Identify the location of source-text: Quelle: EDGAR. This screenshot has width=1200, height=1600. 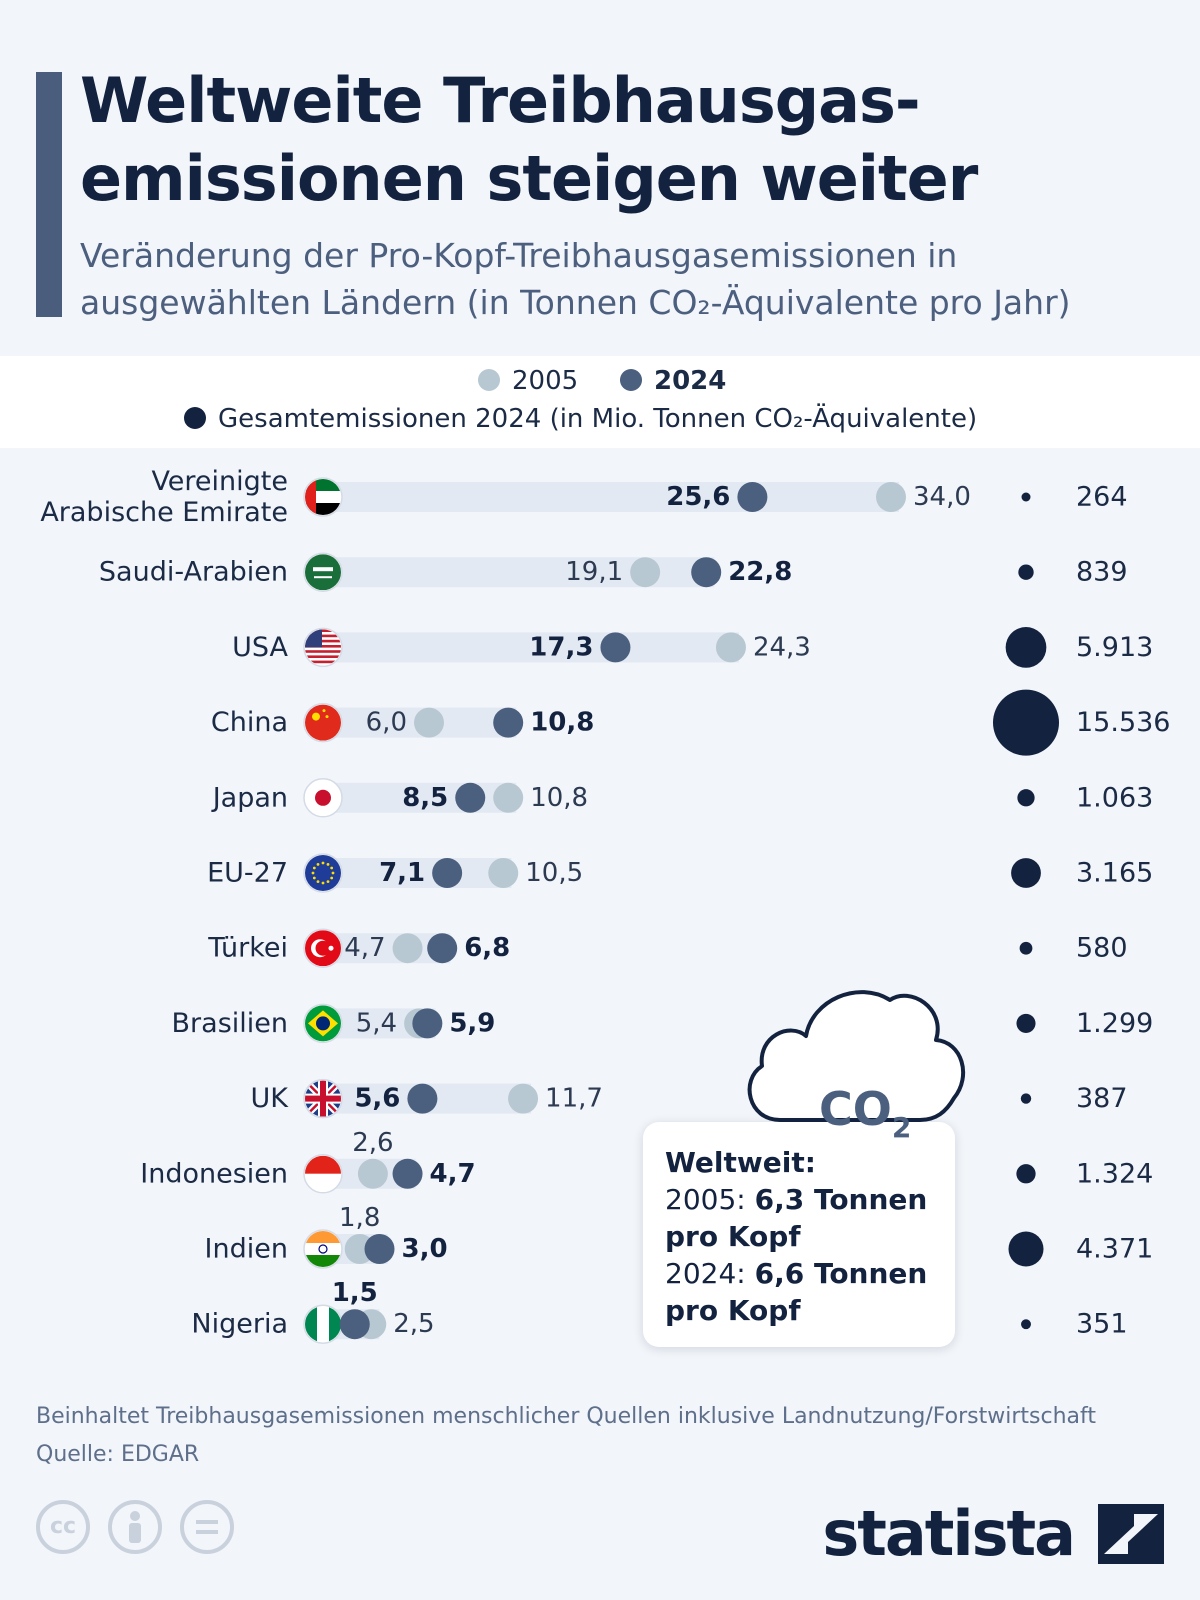
(118, 1454).